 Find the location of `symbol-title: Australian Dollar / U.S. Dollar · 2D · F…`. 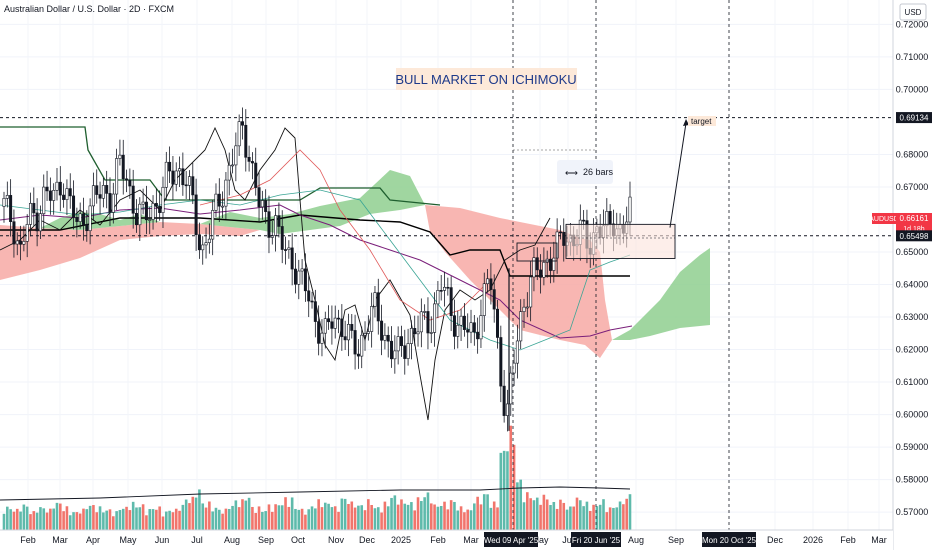

symbol-title: Australian Dollar / U.S. Dollar · 2D · F… is located at coordinates (89, 9).